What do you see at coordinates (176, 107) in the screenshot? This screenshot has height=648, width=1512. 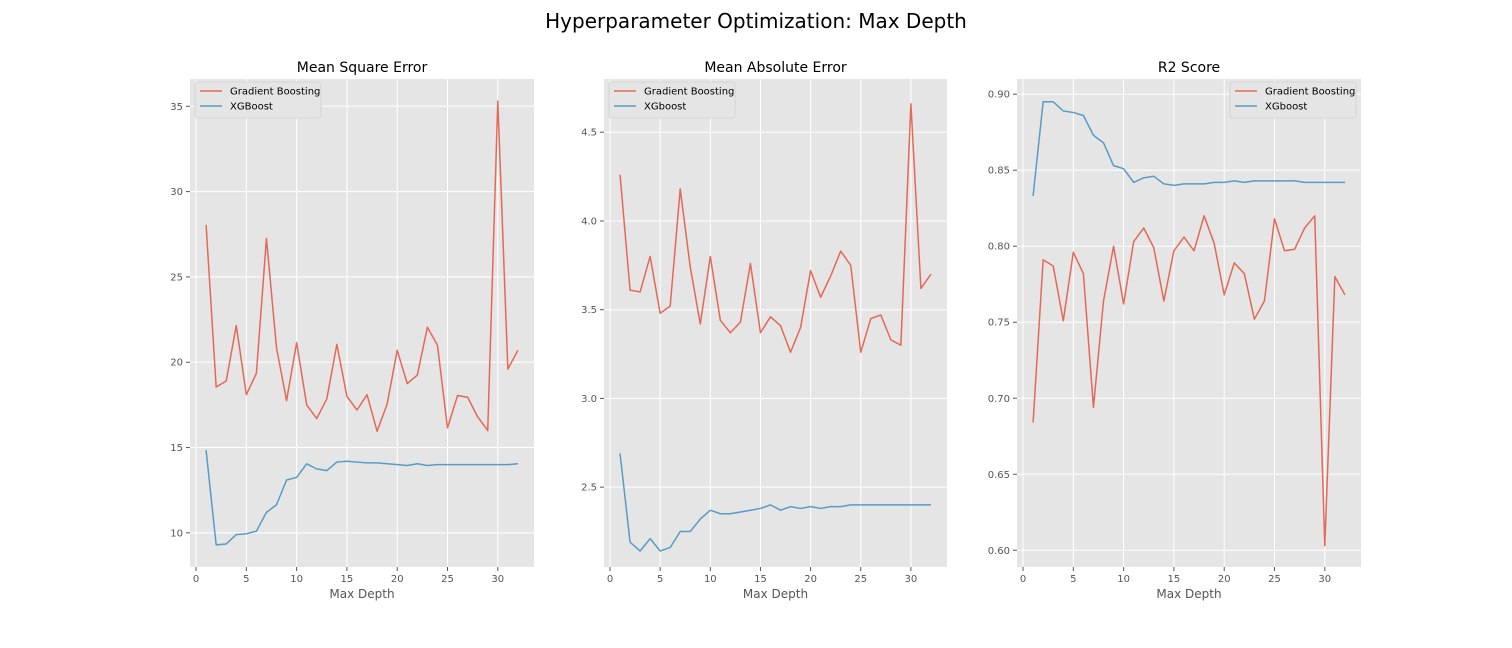 I see `y-tick-label: 35` at bounding box center [176, 107].